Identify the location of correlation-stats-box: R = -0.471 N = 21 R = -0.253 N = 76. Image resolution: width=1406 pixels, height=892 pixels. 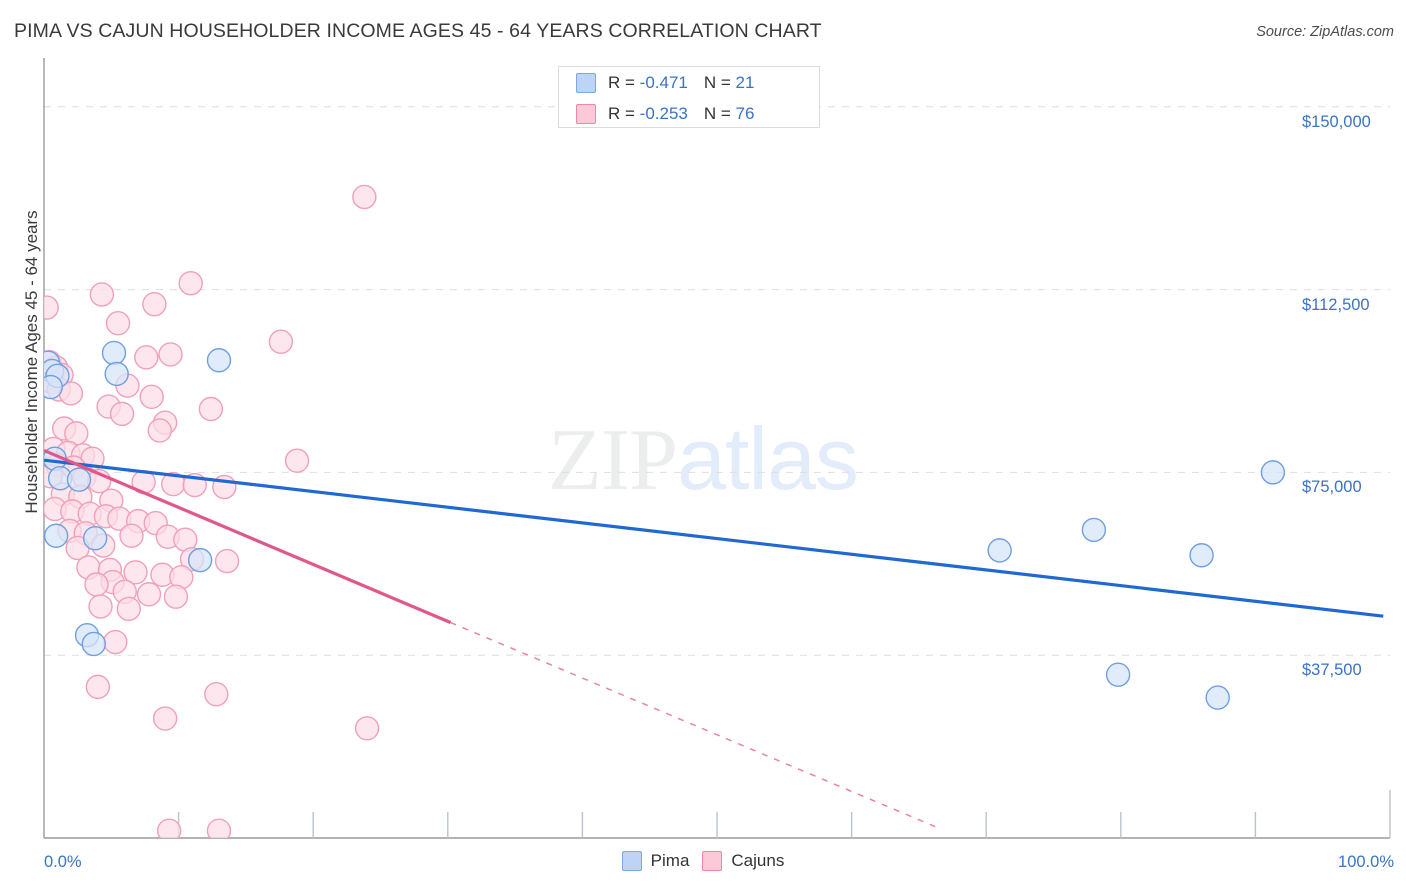
(689, 97).